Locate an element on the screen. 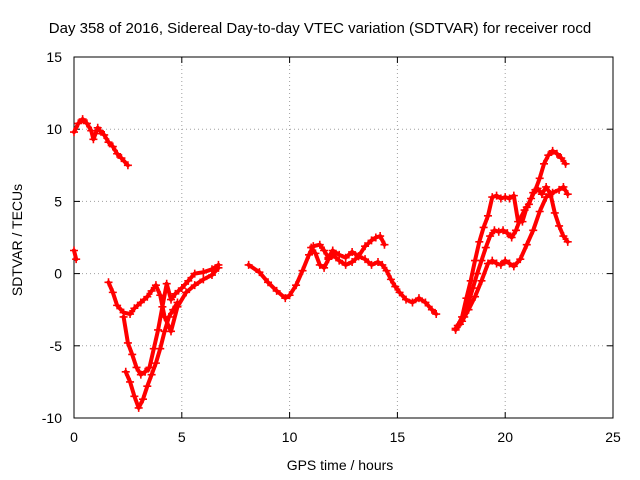 Image resolution: width=640 pixels, height=480 pixels. y-tick-label: -10 is located at coordinates (52, 418).